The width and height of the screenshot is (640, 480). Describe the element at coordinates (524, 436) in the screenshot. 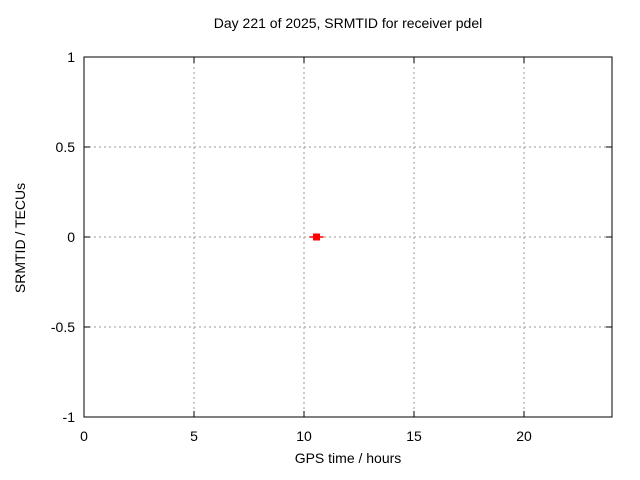

I see `x-tick-label: 20` at that location.